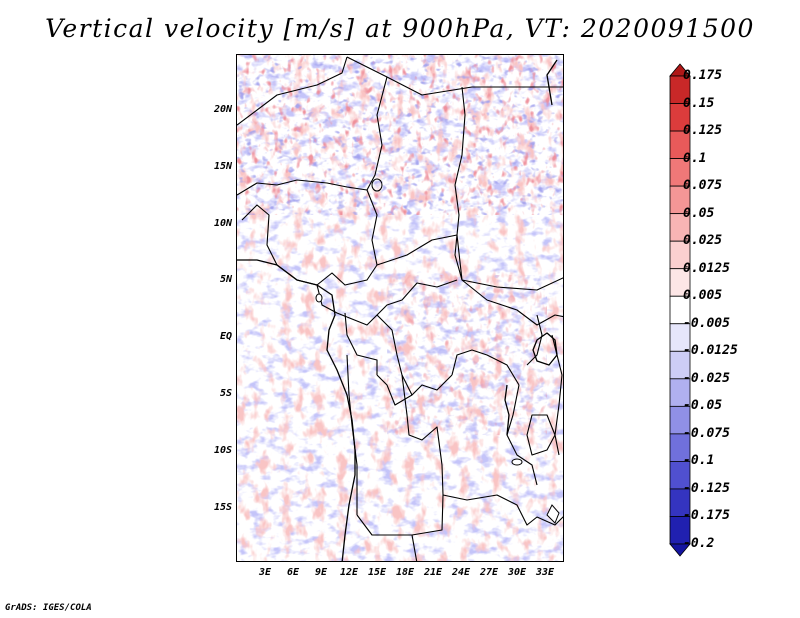 The width and height of the screenshot is (800, 618). Describe the element at coordinates (225, 336) in the screenshot. I see `lat-label: EQ` at that location.